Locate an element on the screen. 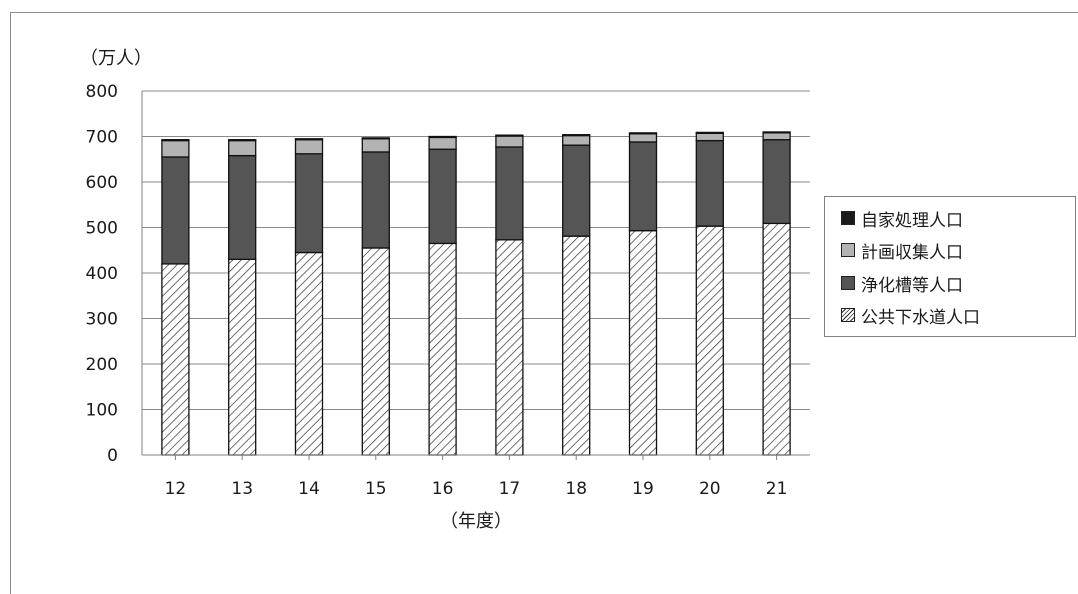 The height and width of the screenshot is (594, 1078). y-tick-label: 400 is located at coordinates (102, 274).